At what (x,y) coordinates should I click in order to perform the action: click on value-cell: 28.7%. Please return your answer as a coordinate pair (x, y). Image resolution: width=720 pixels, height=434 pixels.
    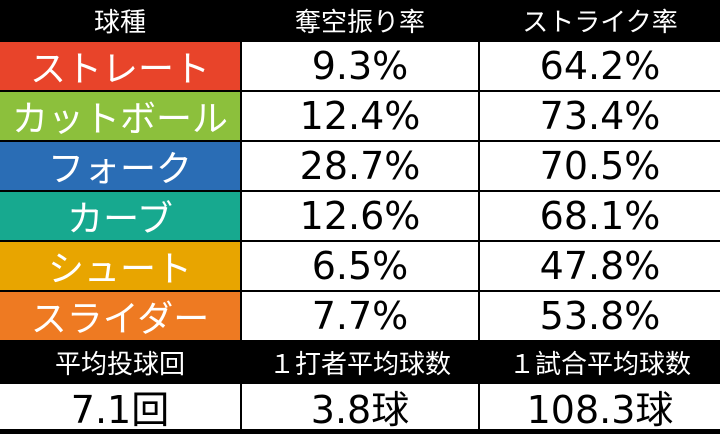
    Looking at the image, I should click on (360, 166).